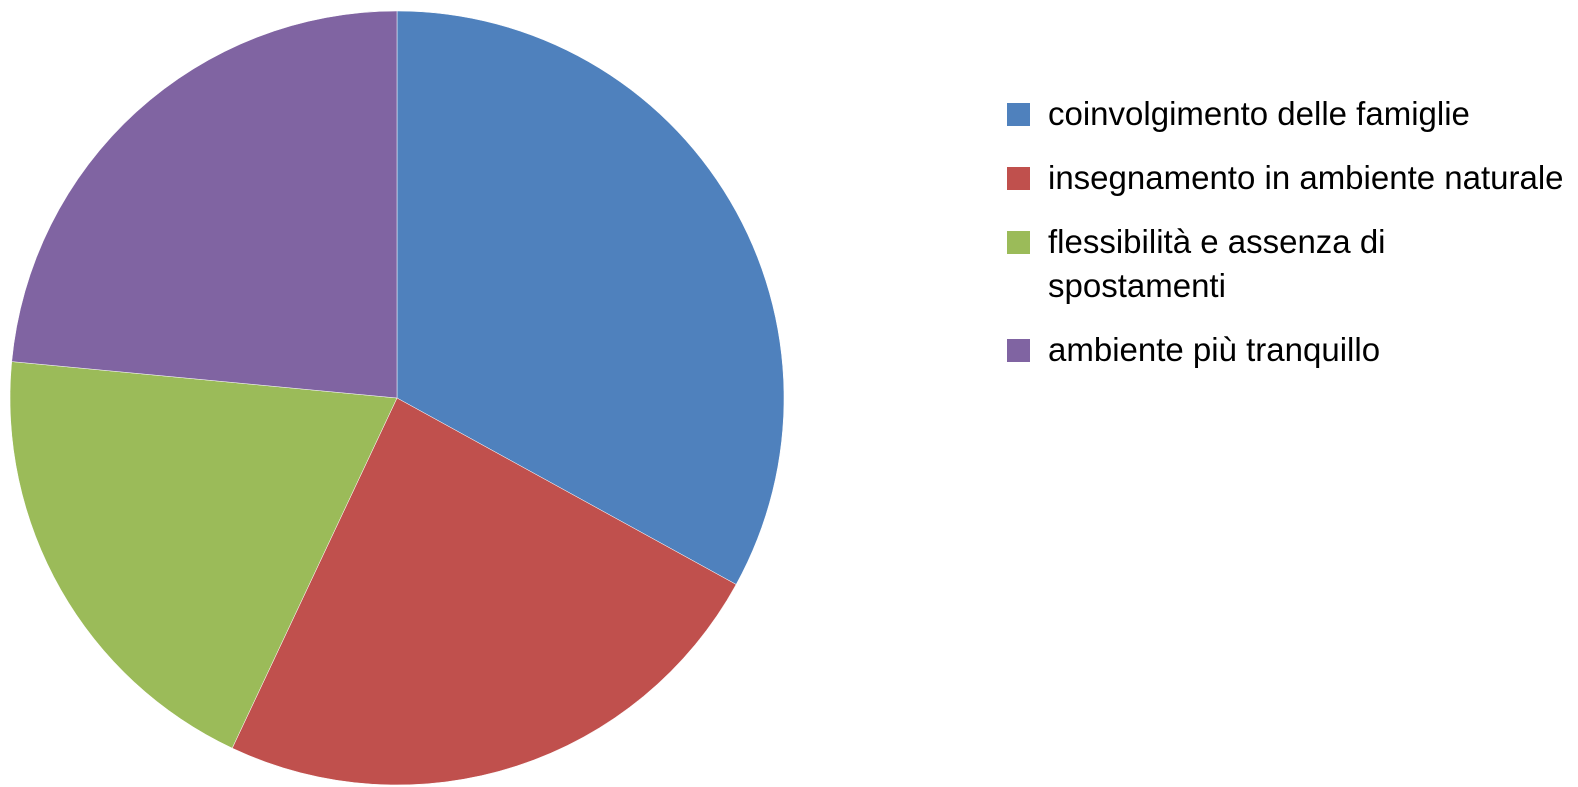 The height and width of the screenshot is (787, 1578). I want to click on legend-label: ambiente più tranquillo, so click(1214, 349).